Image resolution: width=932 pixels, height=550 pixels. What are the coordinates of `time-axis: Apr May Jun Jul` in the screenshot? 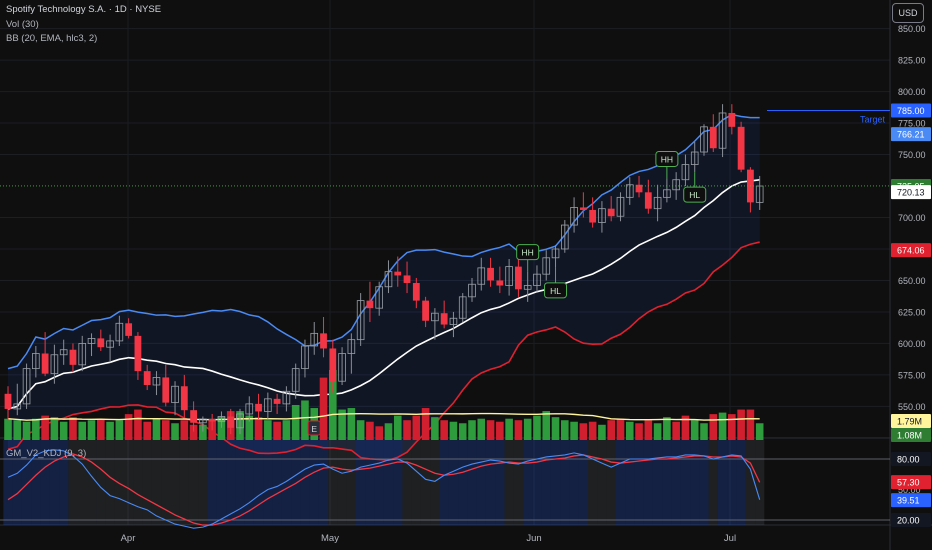 It's located at (428, 538).